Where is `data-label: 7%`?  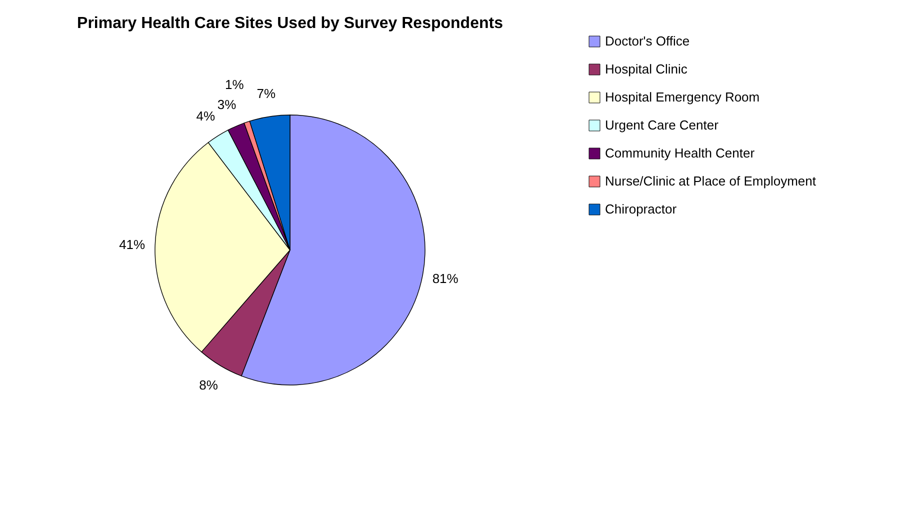 data-label: 7% is located at coordinates (266, 93).